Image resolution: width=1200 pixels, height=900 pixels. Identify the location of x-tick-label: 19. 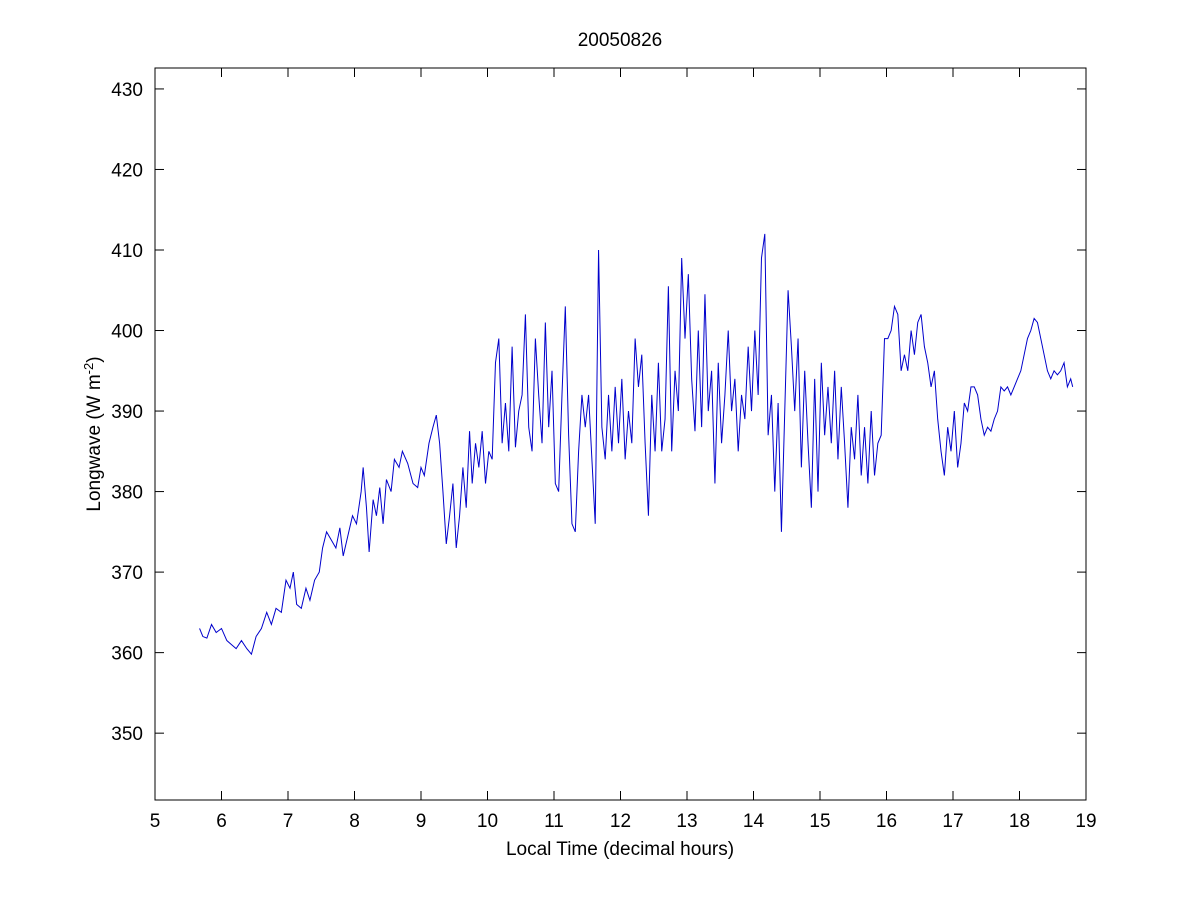
(1085, 821).